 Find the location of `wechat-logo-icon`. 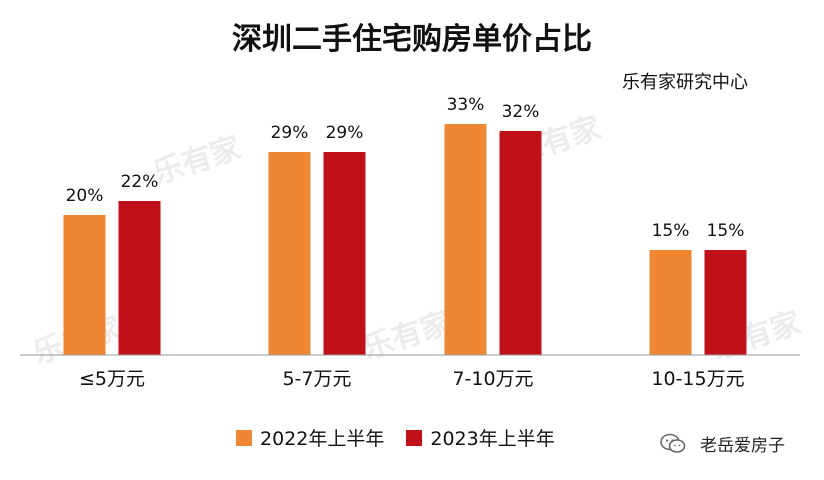

wechat-logo-icon is located at coordinates (673, 443).